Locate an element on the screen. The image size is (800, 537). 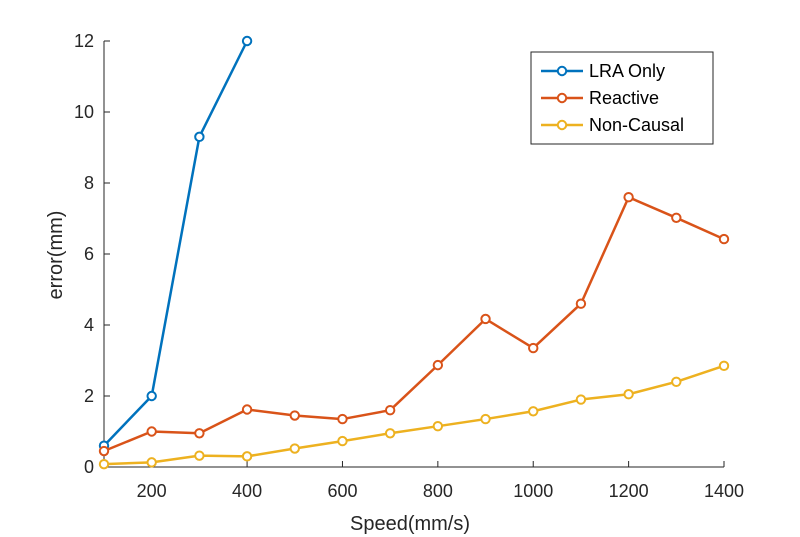
y-axis-label: error(mm) is located at coordinates (56, 255).